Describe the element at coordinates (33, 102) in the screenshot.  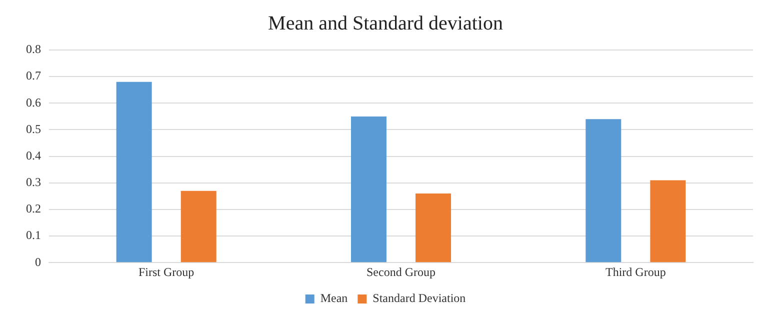
I see `y-tick-label: 0.6` at that location.